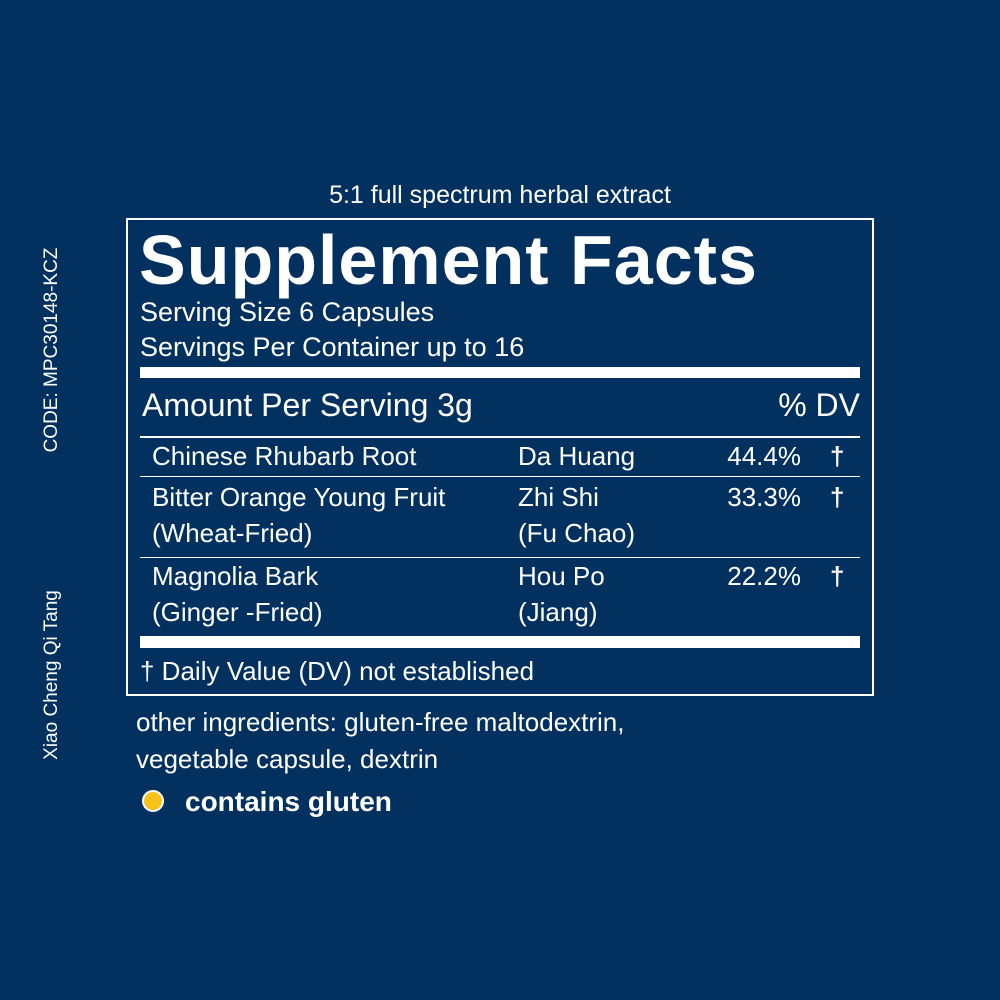 The image size is (1000, 1000). What do you see at coordinates (307, 405) in the screenshot?
I see `amount-per-serving: Amount Per Serving 3g` at bounding box center [307, 405].